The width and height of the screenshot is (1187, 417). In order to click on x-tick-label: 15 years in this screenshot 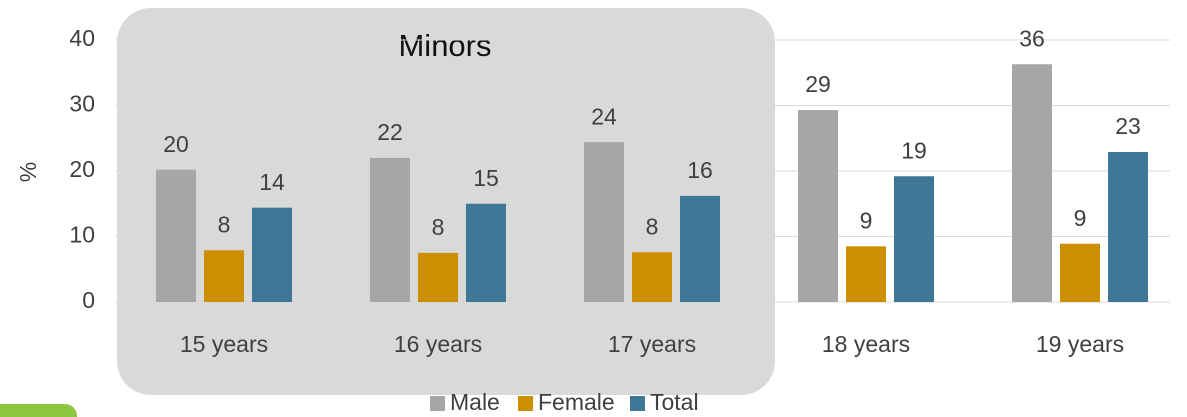, I will do `click(224, 344)`.